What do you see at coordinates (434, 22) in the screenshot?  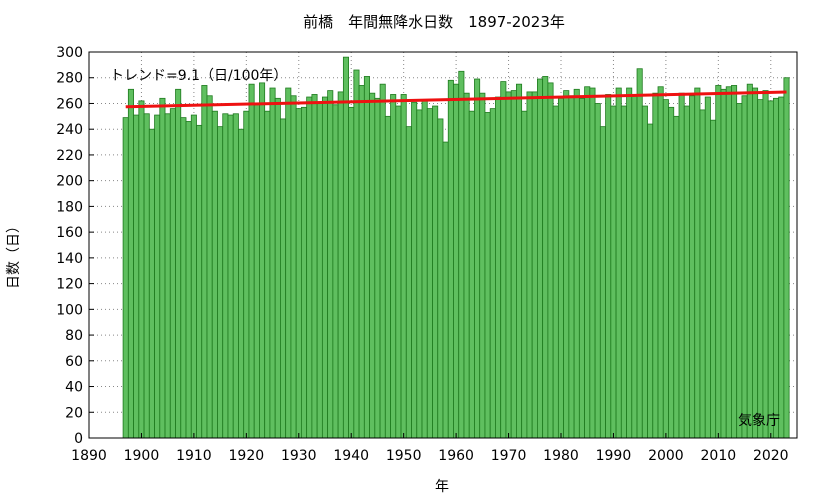 I see `chart-title: 前橋 年間無降水日数 1897-2023年` at bounding box center [434, 22].